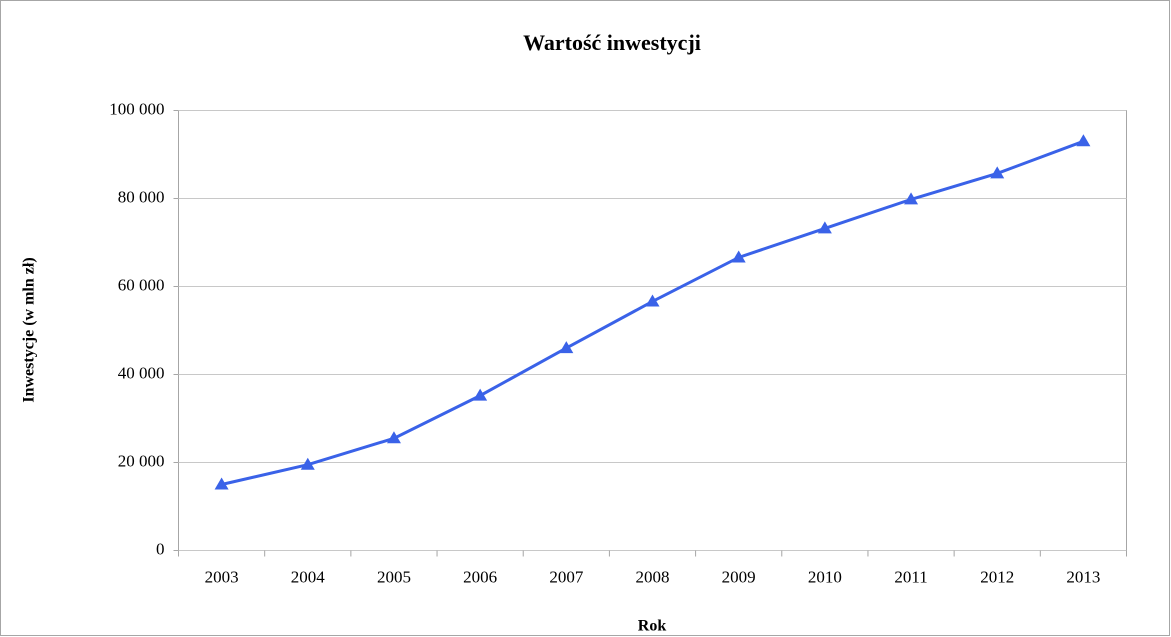  What do you see at coordinates (480, 576) in the screenshot?
I see `x-tick-label: 2006` at bounding box center [480, 576].